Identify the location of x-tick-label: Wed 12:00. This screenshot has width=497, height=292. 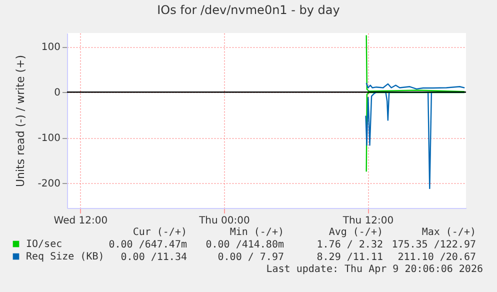
(81, 221).